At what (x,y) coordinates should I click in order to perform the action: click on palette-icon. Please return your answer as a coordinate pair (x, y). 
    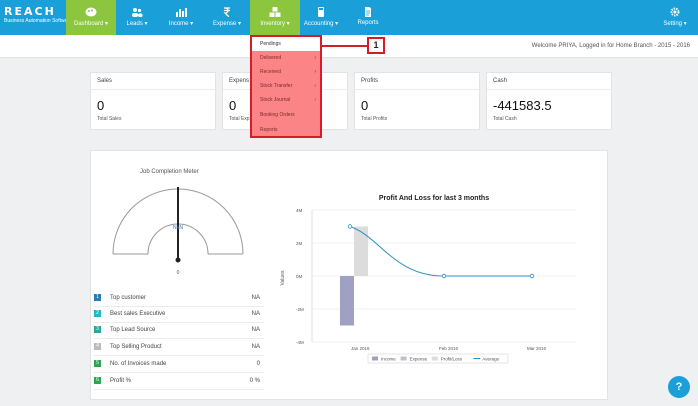
    Looking at the image, I should click on (91, 12).